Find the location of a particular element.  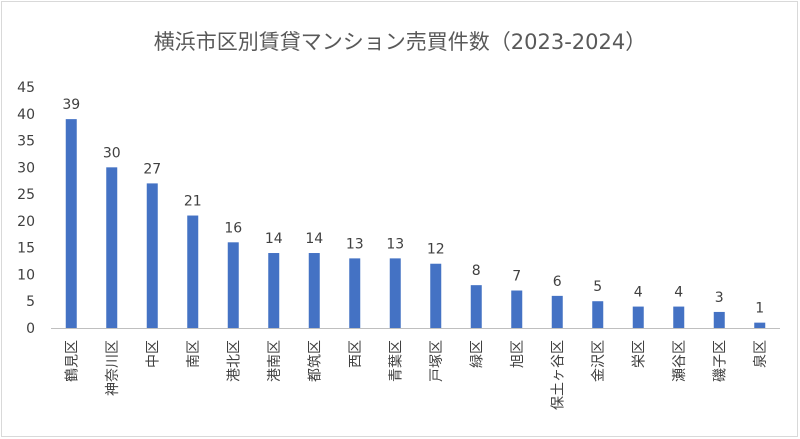

category-label: 中区 is located at coordinates (153, 354).